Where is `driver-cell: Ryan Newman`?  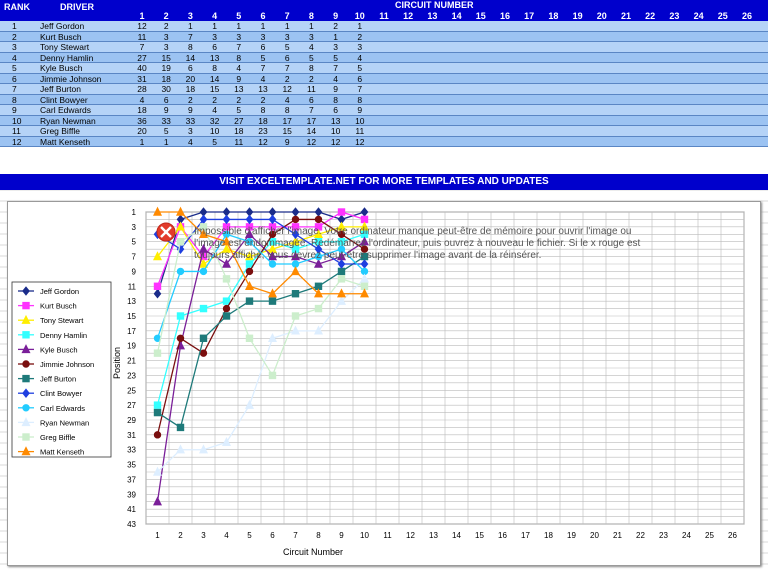 driver-cell: Ryan Newman is located at coordinates (68, 120).